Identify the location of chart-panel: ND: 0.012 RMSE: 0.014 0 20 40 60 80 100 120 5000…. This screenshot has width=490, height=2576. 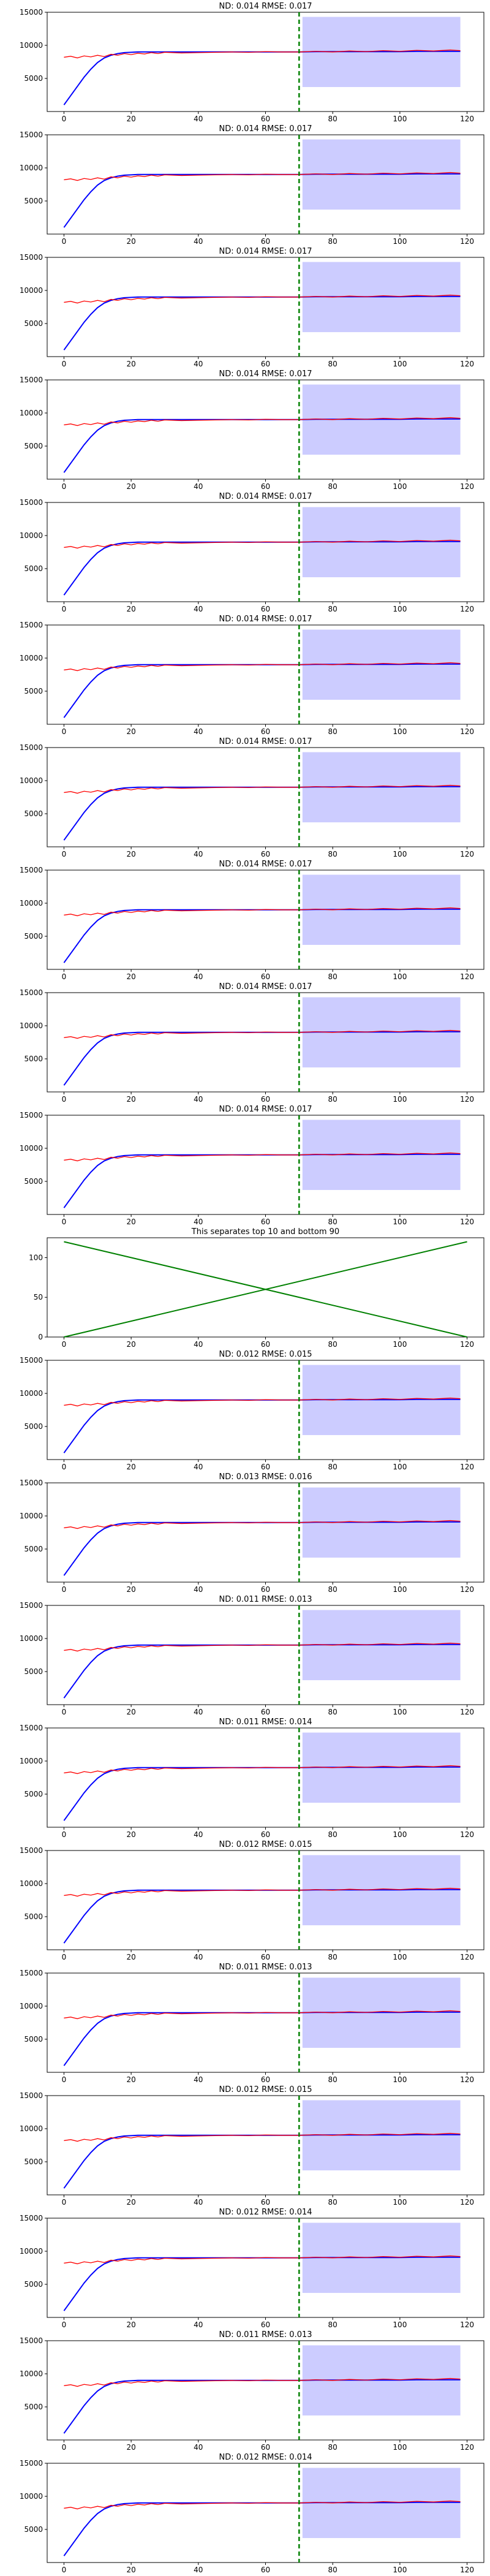
(252, 2268).